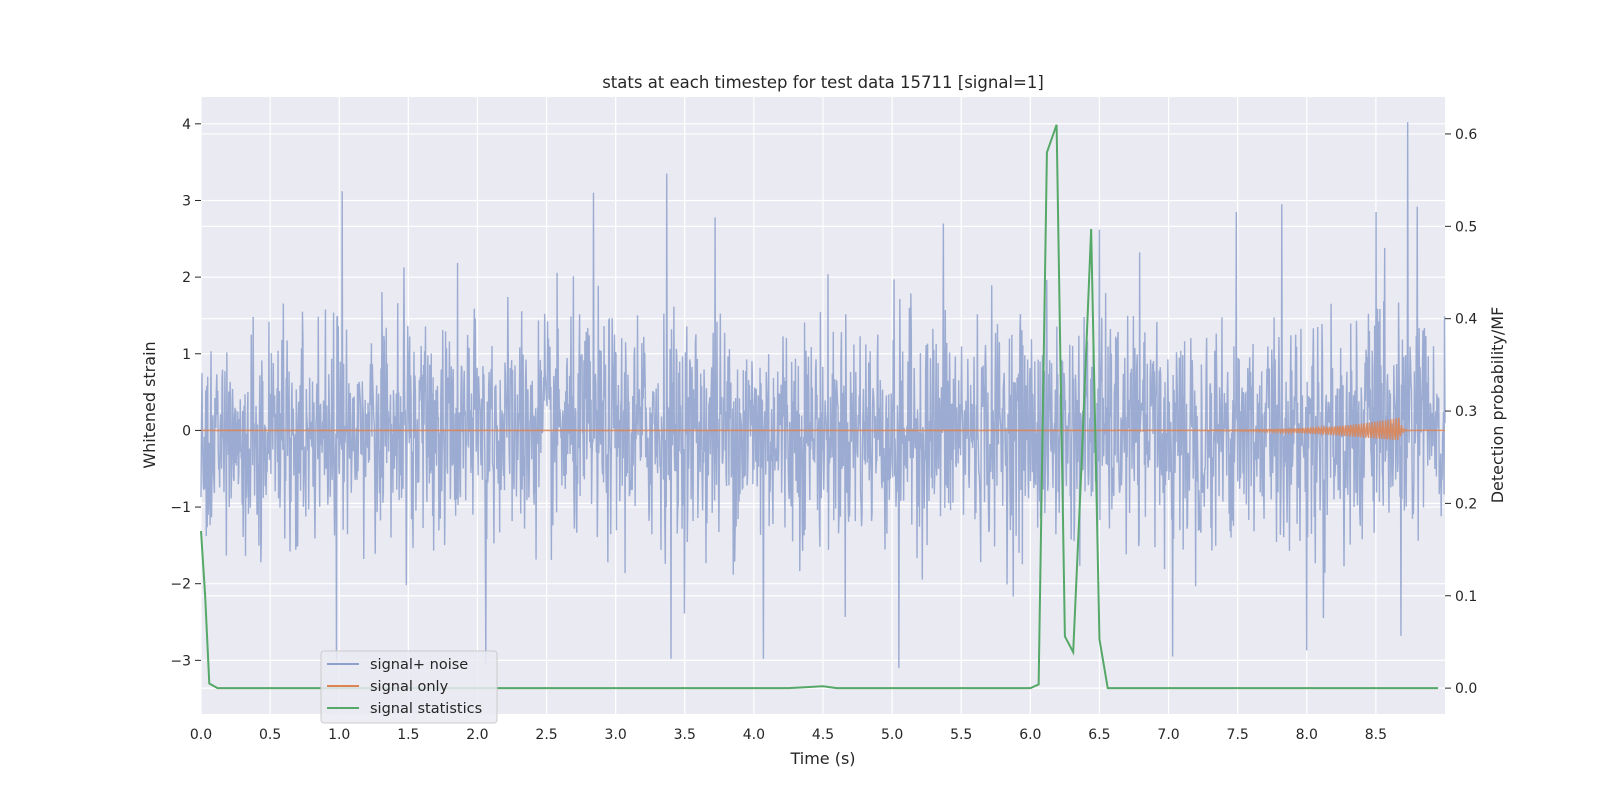 The width and height of the screenshot is (1600, 800). I want to click on x-tick-label: 3.5, so click(685, 735).